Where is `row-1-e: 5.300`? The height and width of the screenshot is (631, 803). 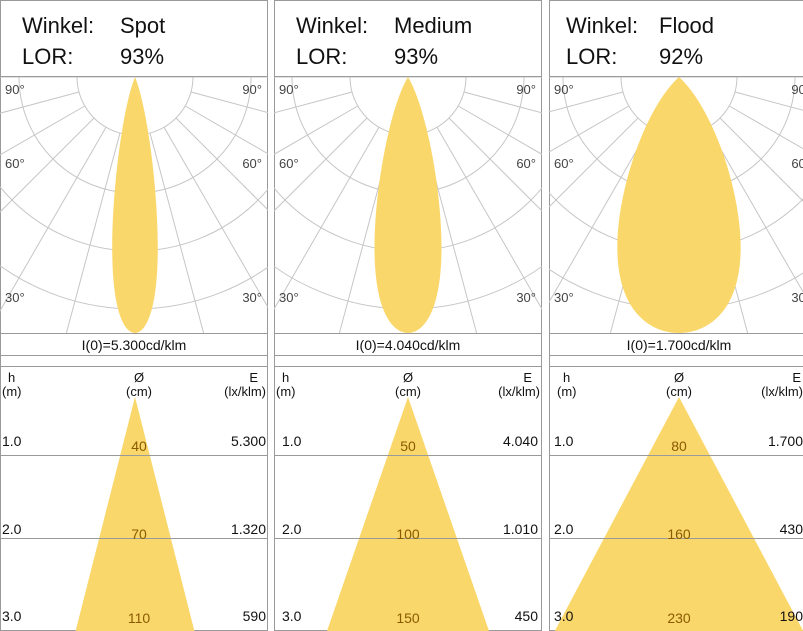 row-1-e: 5.300 is located at coordinates (248, 441).